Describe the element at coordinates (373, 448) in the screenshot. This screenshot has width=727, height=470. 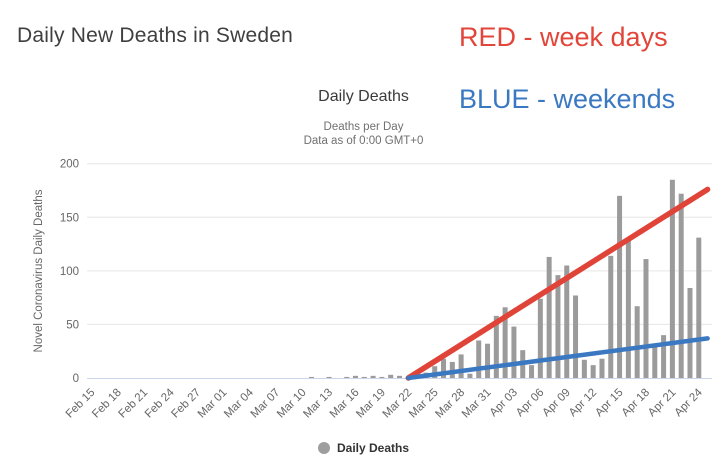
I see `legend-label: Daily Deaths` at that location.